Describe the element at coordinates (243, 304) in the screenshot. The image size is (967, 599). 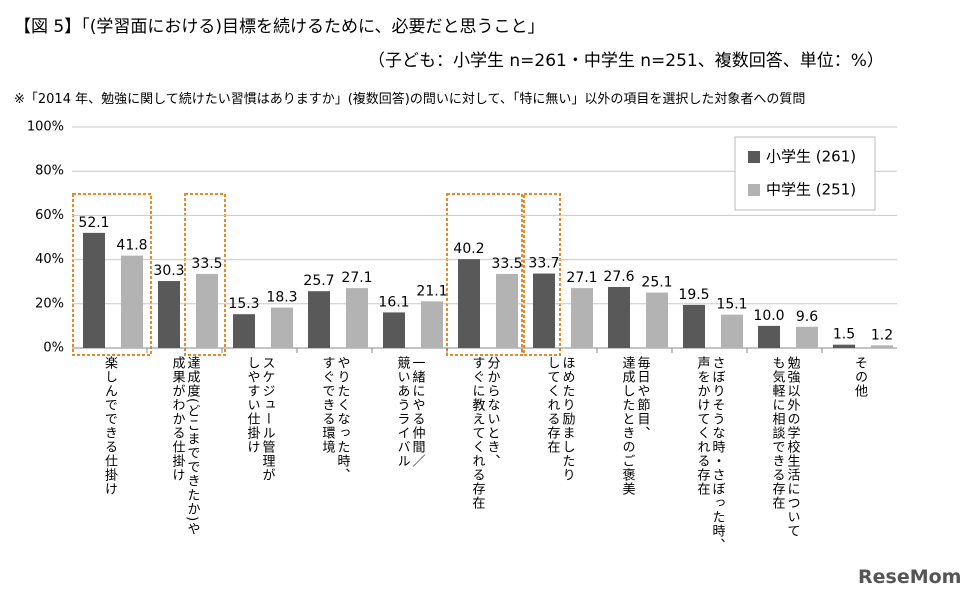
I see `data-label: 15.3` at that location.